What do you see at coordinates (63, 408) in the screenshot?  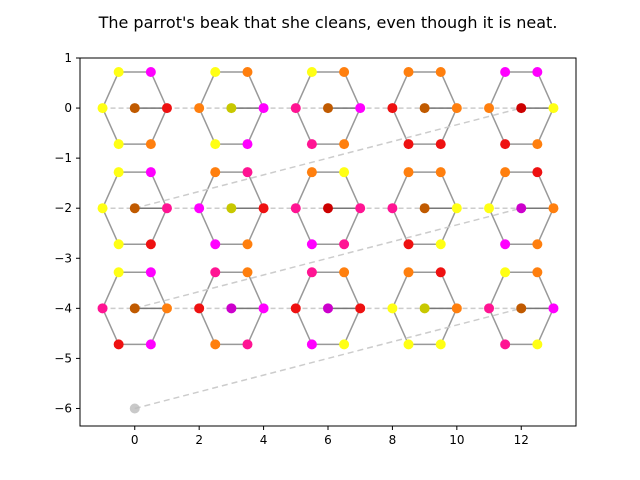 I see `y-tick-label: −6` at bounding box center [63, 408].